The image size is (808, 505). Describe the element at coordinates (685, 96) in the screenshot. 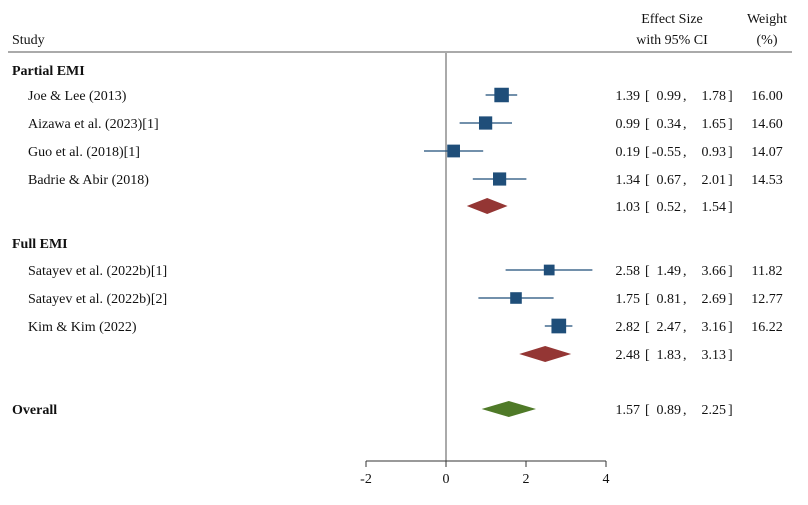

I see `study-0-ci-comma: ,` at that location.